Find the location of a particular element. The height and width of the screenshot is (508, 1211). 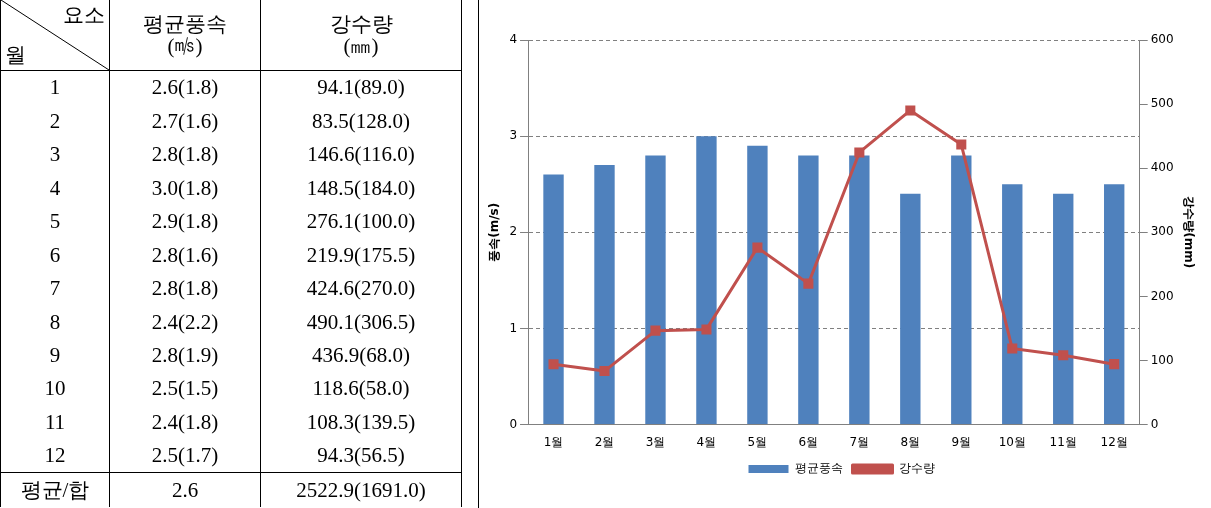

text: 10 is located at coordinates (55, 388).